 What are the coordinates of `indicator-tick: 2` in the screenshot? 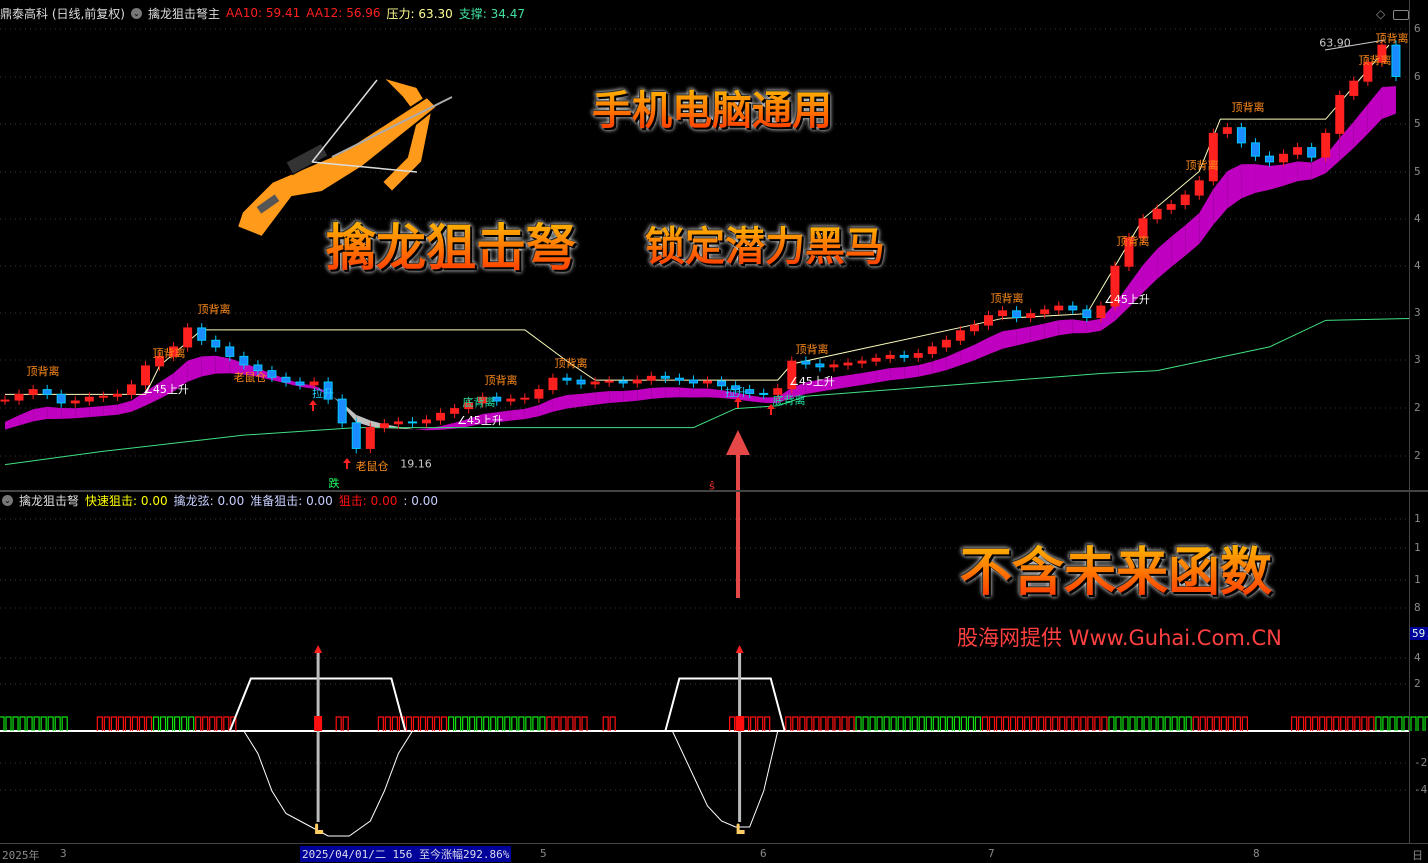 It's located at (1417, 683).